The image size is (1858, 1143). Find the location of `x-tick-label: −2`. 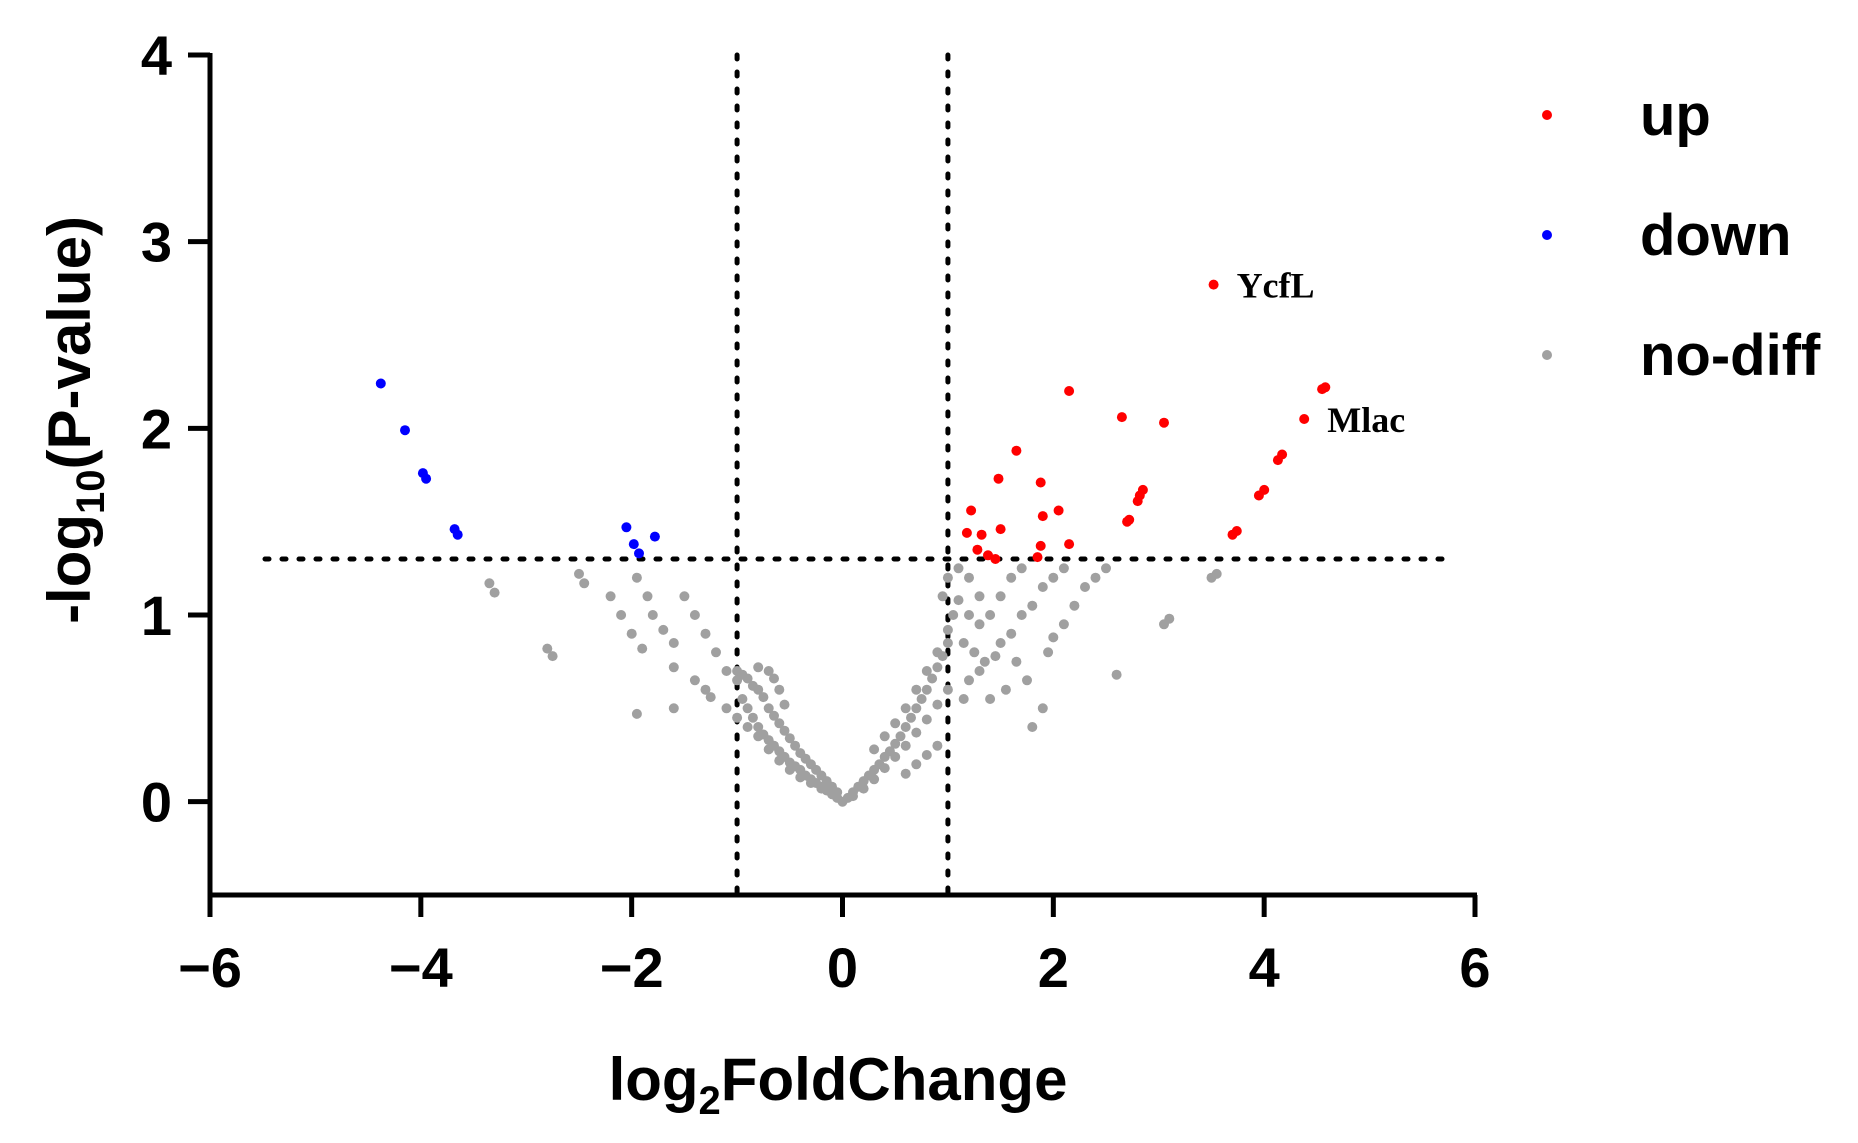

x-tick-label: −2 is located at coordinates (632, 967).